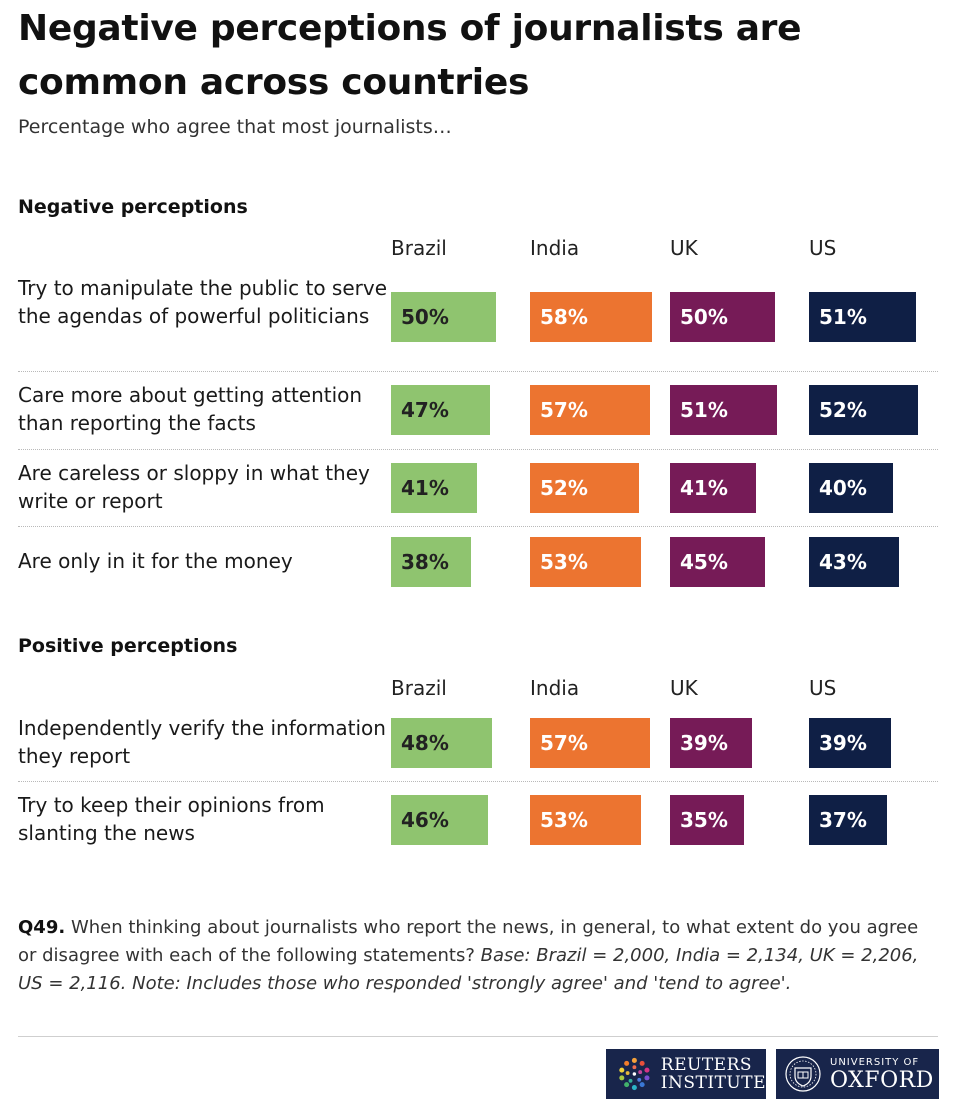 The width and height of the screenshot is (956, 1118). I want to click on bar-uk: 51%, so click(723, 410).